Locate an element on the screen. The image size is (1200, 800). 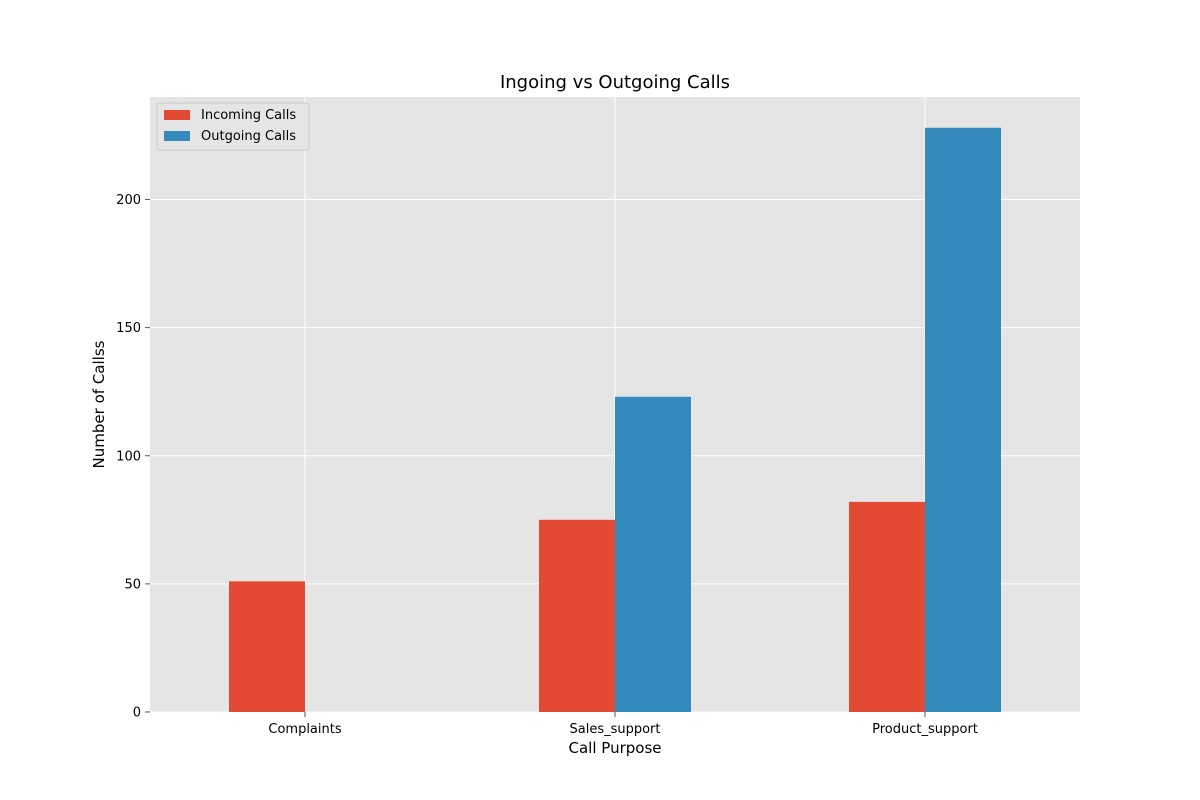
y-tick-label: 0 is located at coordinates (137, 713).